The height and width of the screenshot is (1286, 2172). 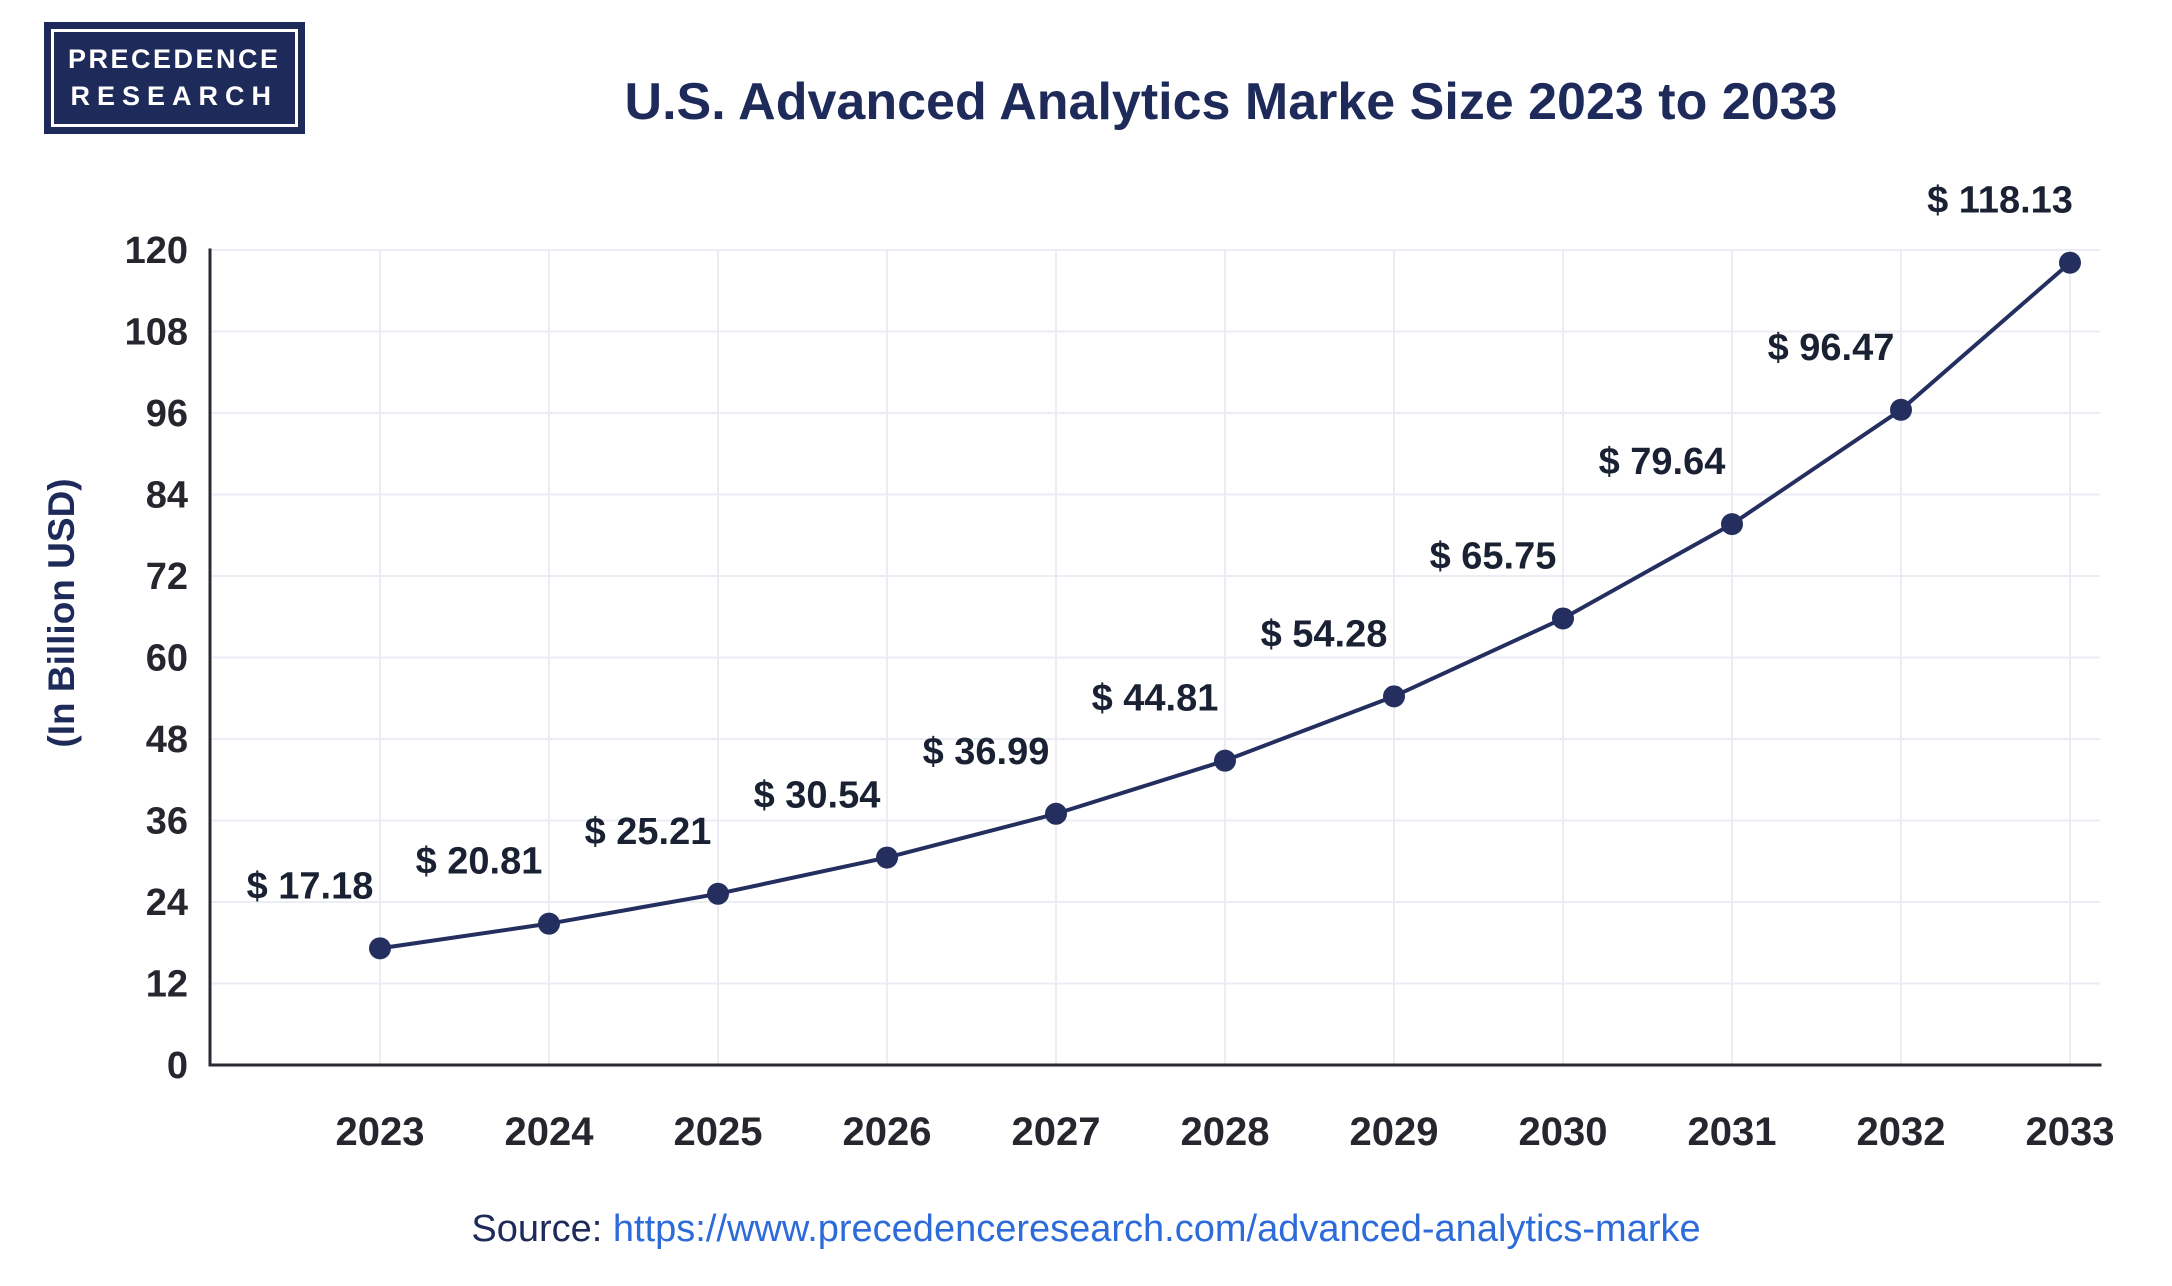 I want to click on data-value-label: $ 17.18, so click(x=310, y=886).